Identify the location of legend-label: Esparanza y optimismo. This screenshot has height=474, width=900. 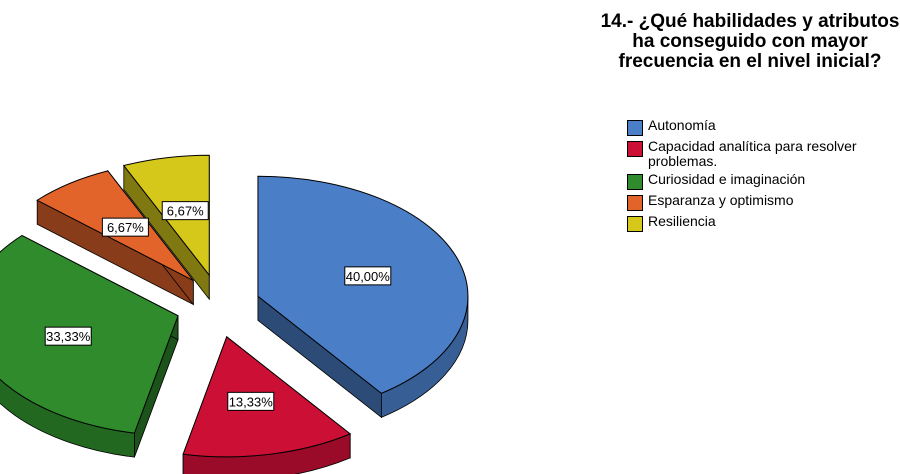
(721, 200).